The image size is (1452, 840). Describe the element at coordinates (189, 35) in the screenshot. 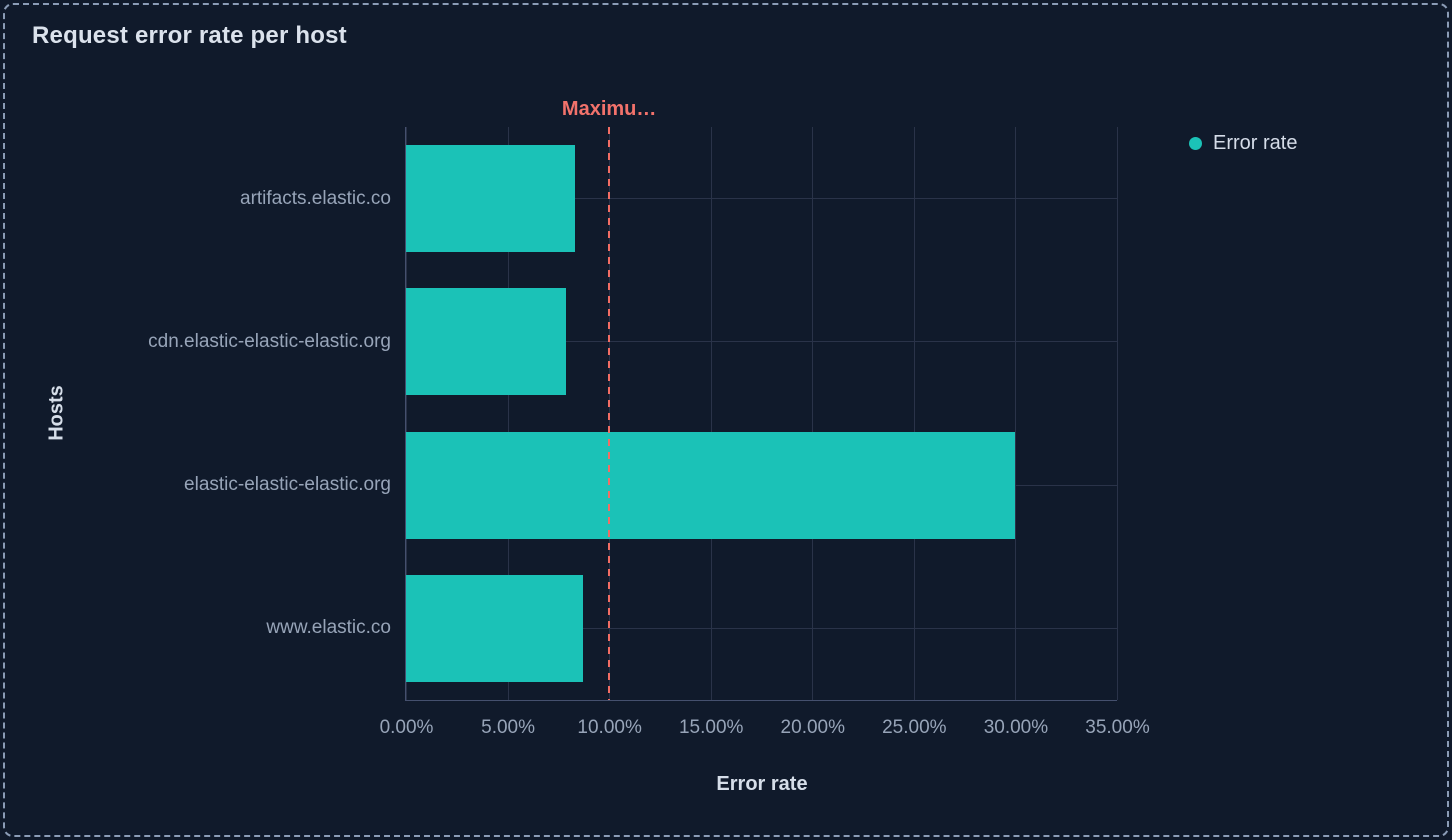

I see `chart-title: Request error rate per host` at that location.